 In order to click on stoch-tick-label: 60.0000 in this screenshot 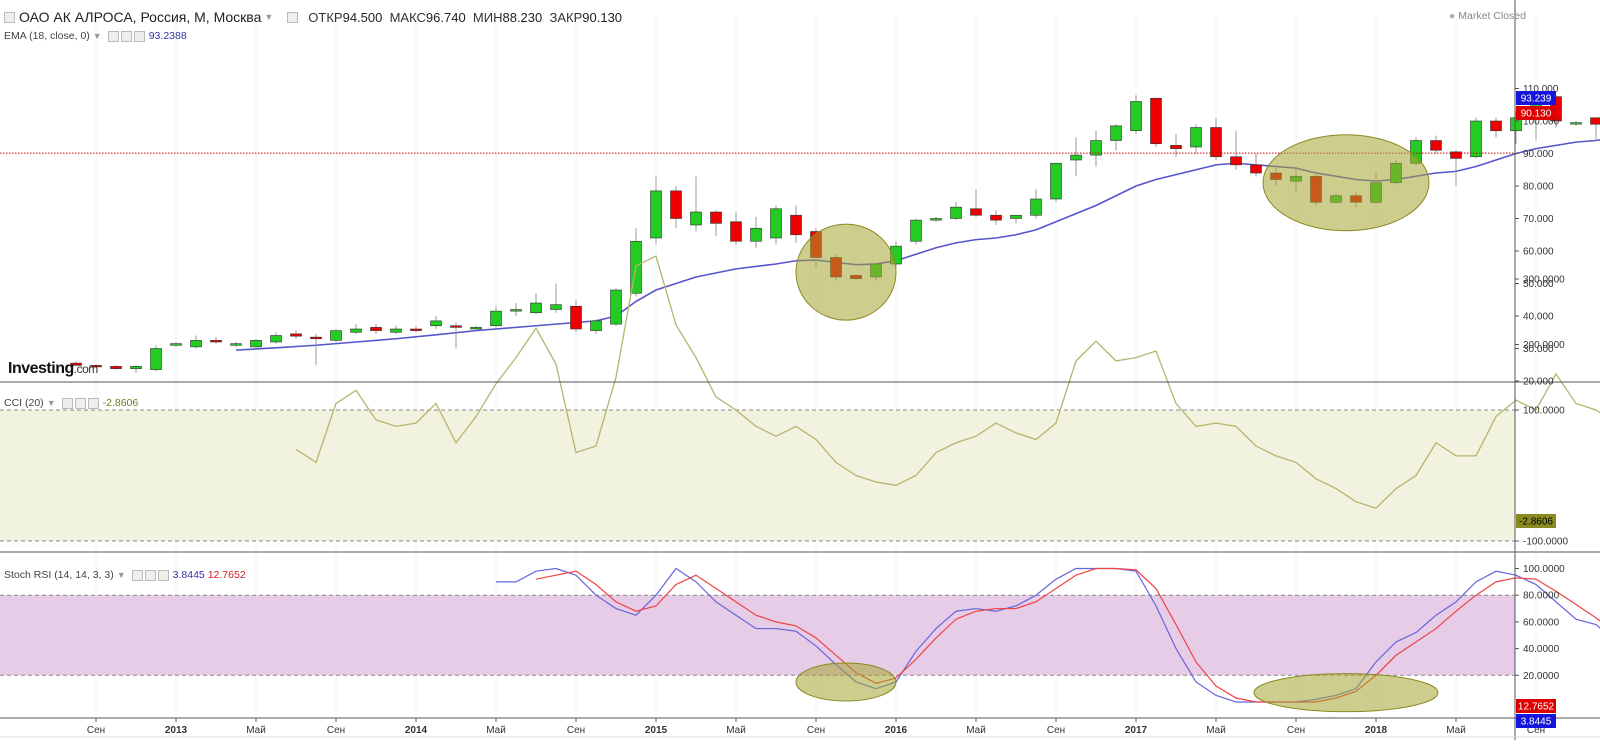, I will do `click(1541, 622)`.